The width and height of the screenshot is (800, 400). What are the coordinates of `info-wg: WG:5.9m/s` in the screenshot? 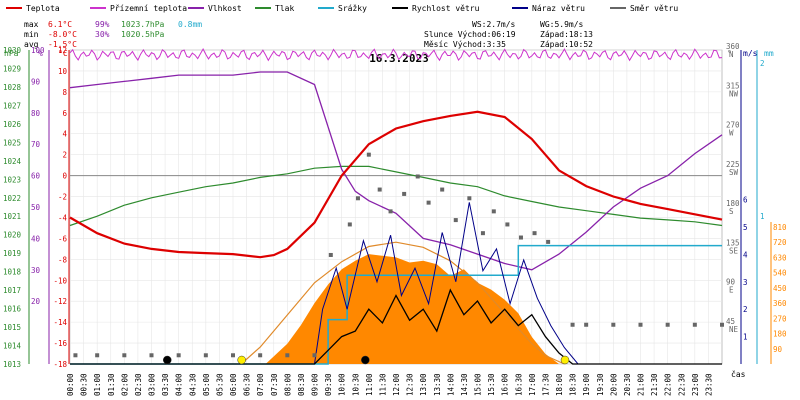 It's located at (562, 24).